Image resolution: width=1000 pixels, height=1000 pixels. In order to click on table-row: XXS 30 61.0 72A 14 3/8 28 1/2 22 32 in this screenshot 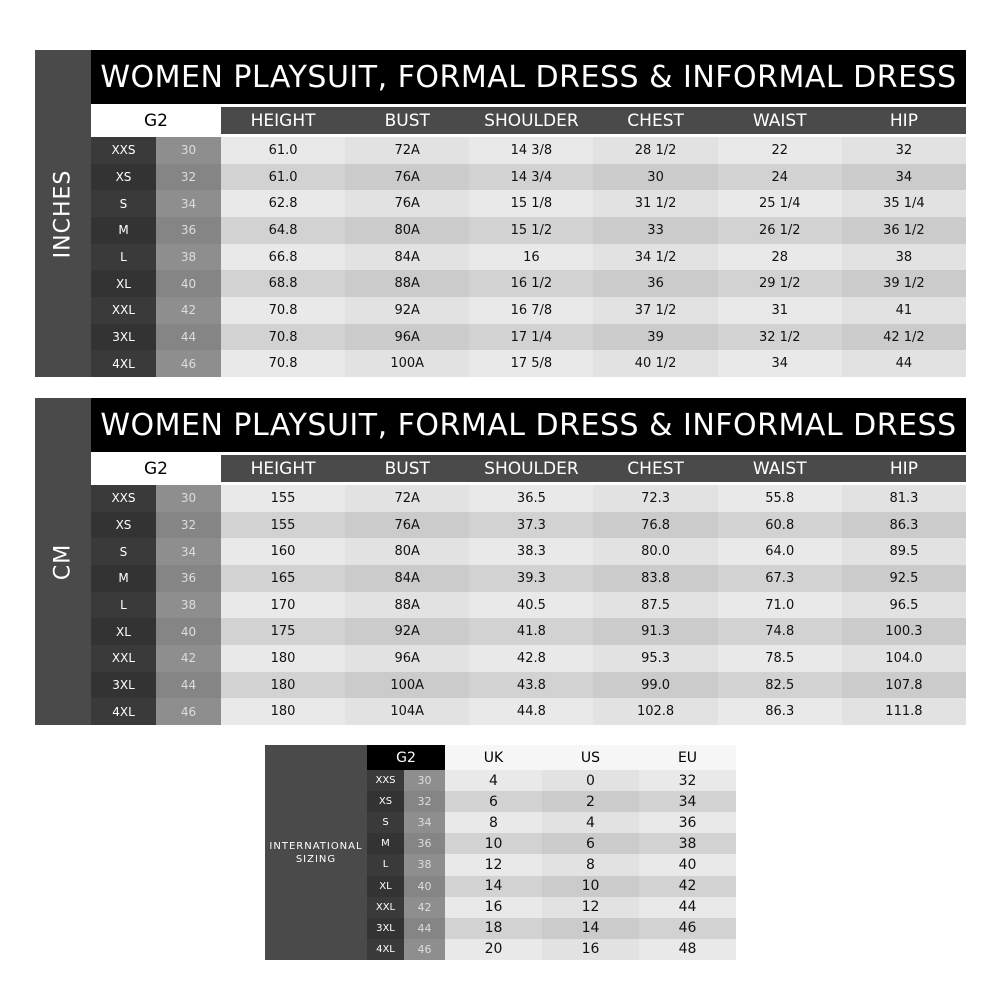, I will do `click(528, 150)`.